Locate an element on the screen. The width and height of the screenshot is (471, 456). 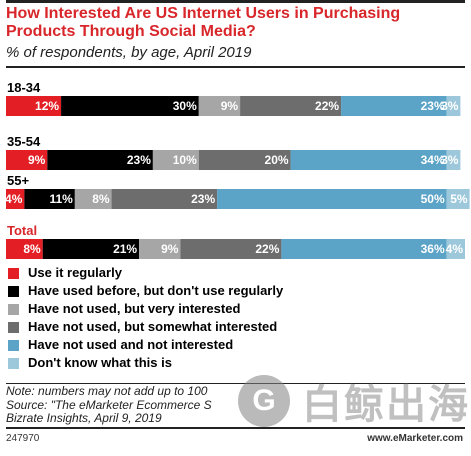
watermark-logo-icon: G is located at coordinates (264, 401).